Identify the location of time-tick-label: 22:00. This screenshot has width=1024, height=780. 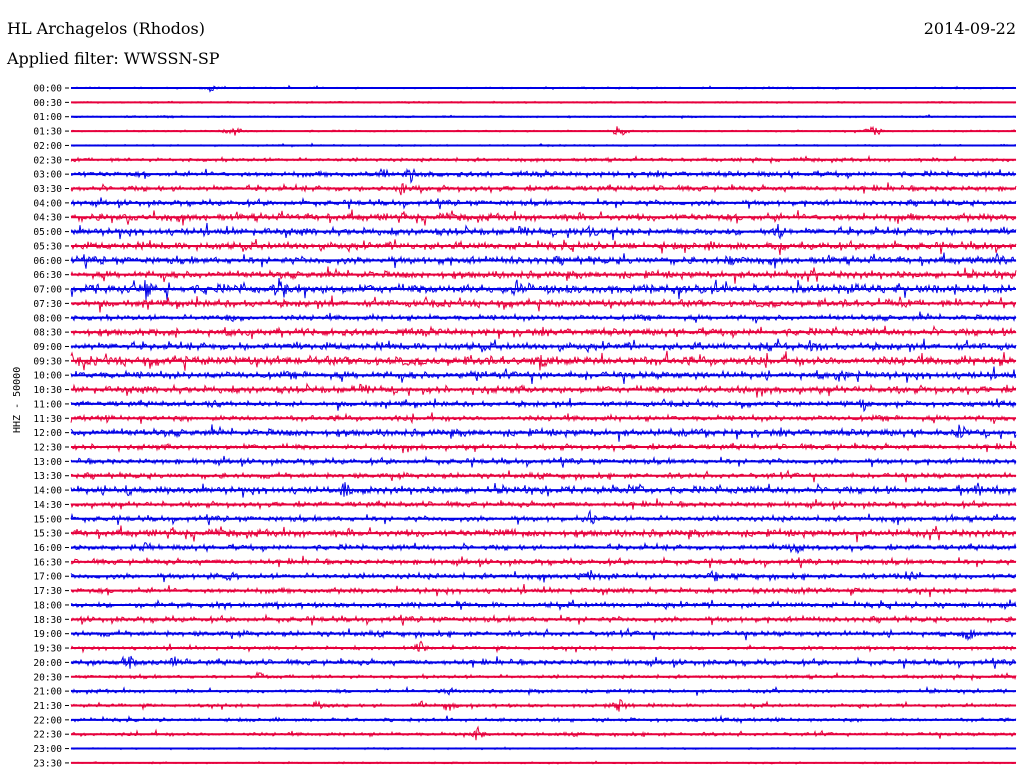
(47, 720).